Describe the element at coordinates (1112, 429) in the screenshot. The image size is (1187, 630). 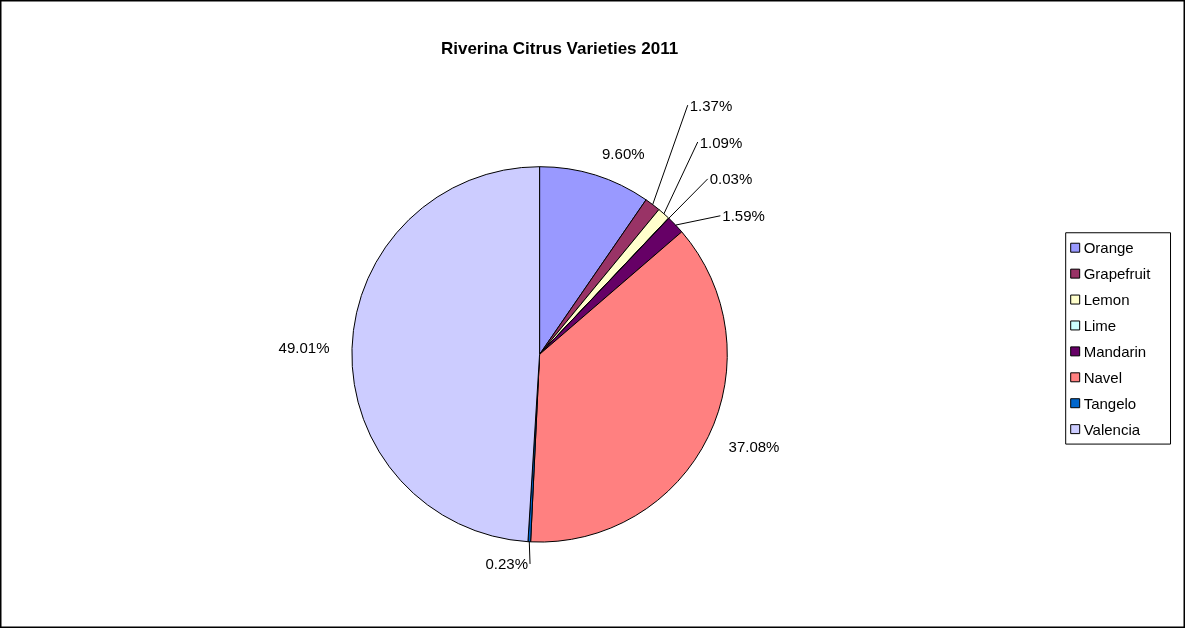
I see `legend-label: Valencia` at that location.